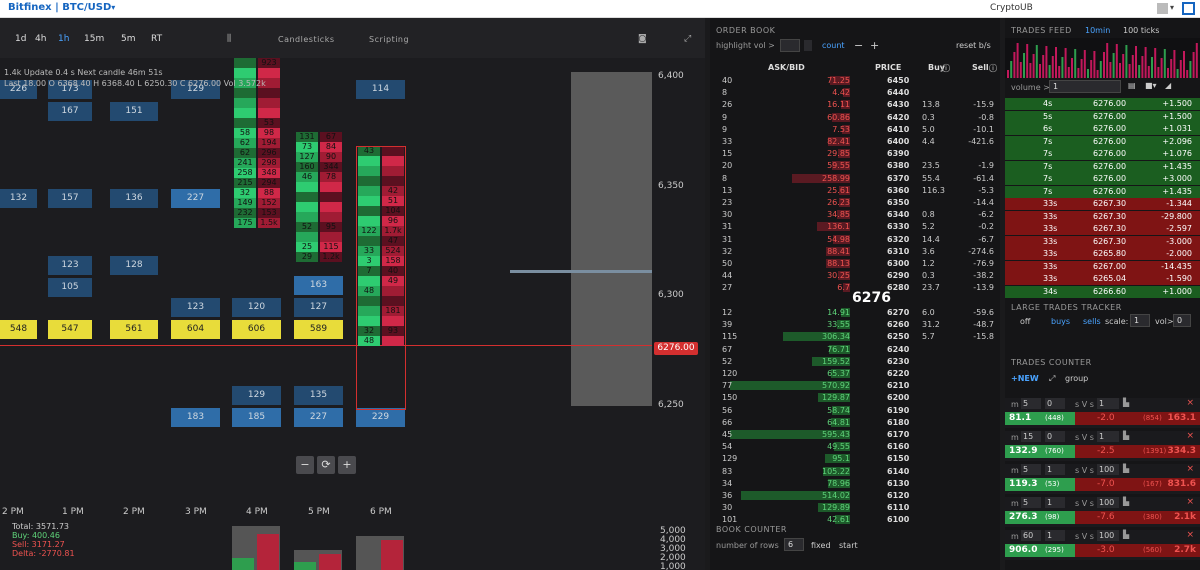 The height and width of the screenshot is (570, 1200). Describe the element at coordinates (859, 45) in the screenshot. I see `minus-button: −` at that location.